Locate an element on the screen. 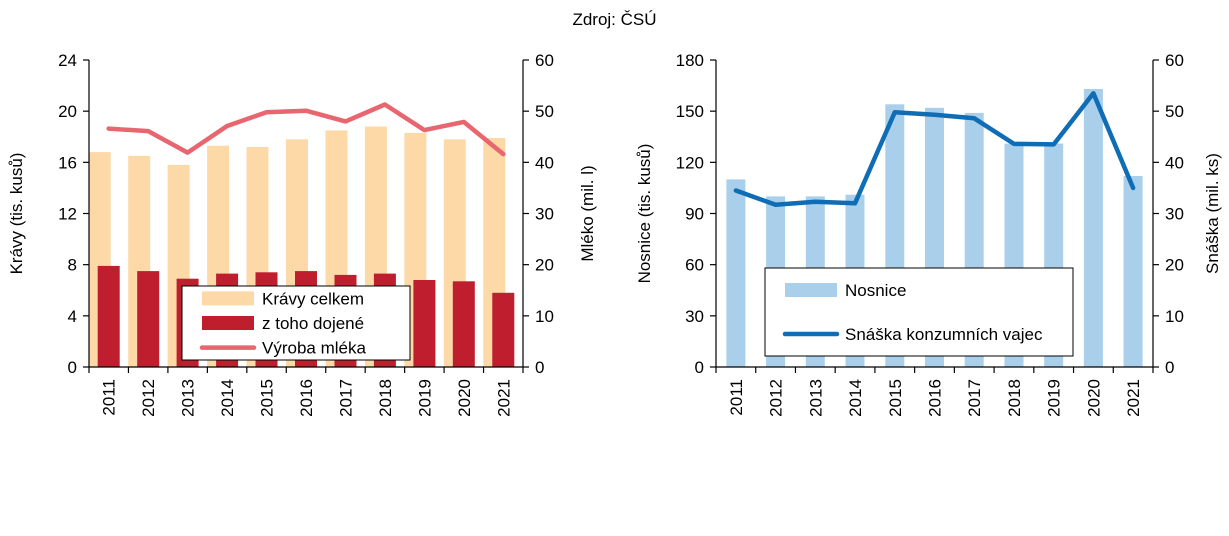 This screenshot has height=536, width=1229. bar-nosnice-2011 is located at coordinates (736, 273).